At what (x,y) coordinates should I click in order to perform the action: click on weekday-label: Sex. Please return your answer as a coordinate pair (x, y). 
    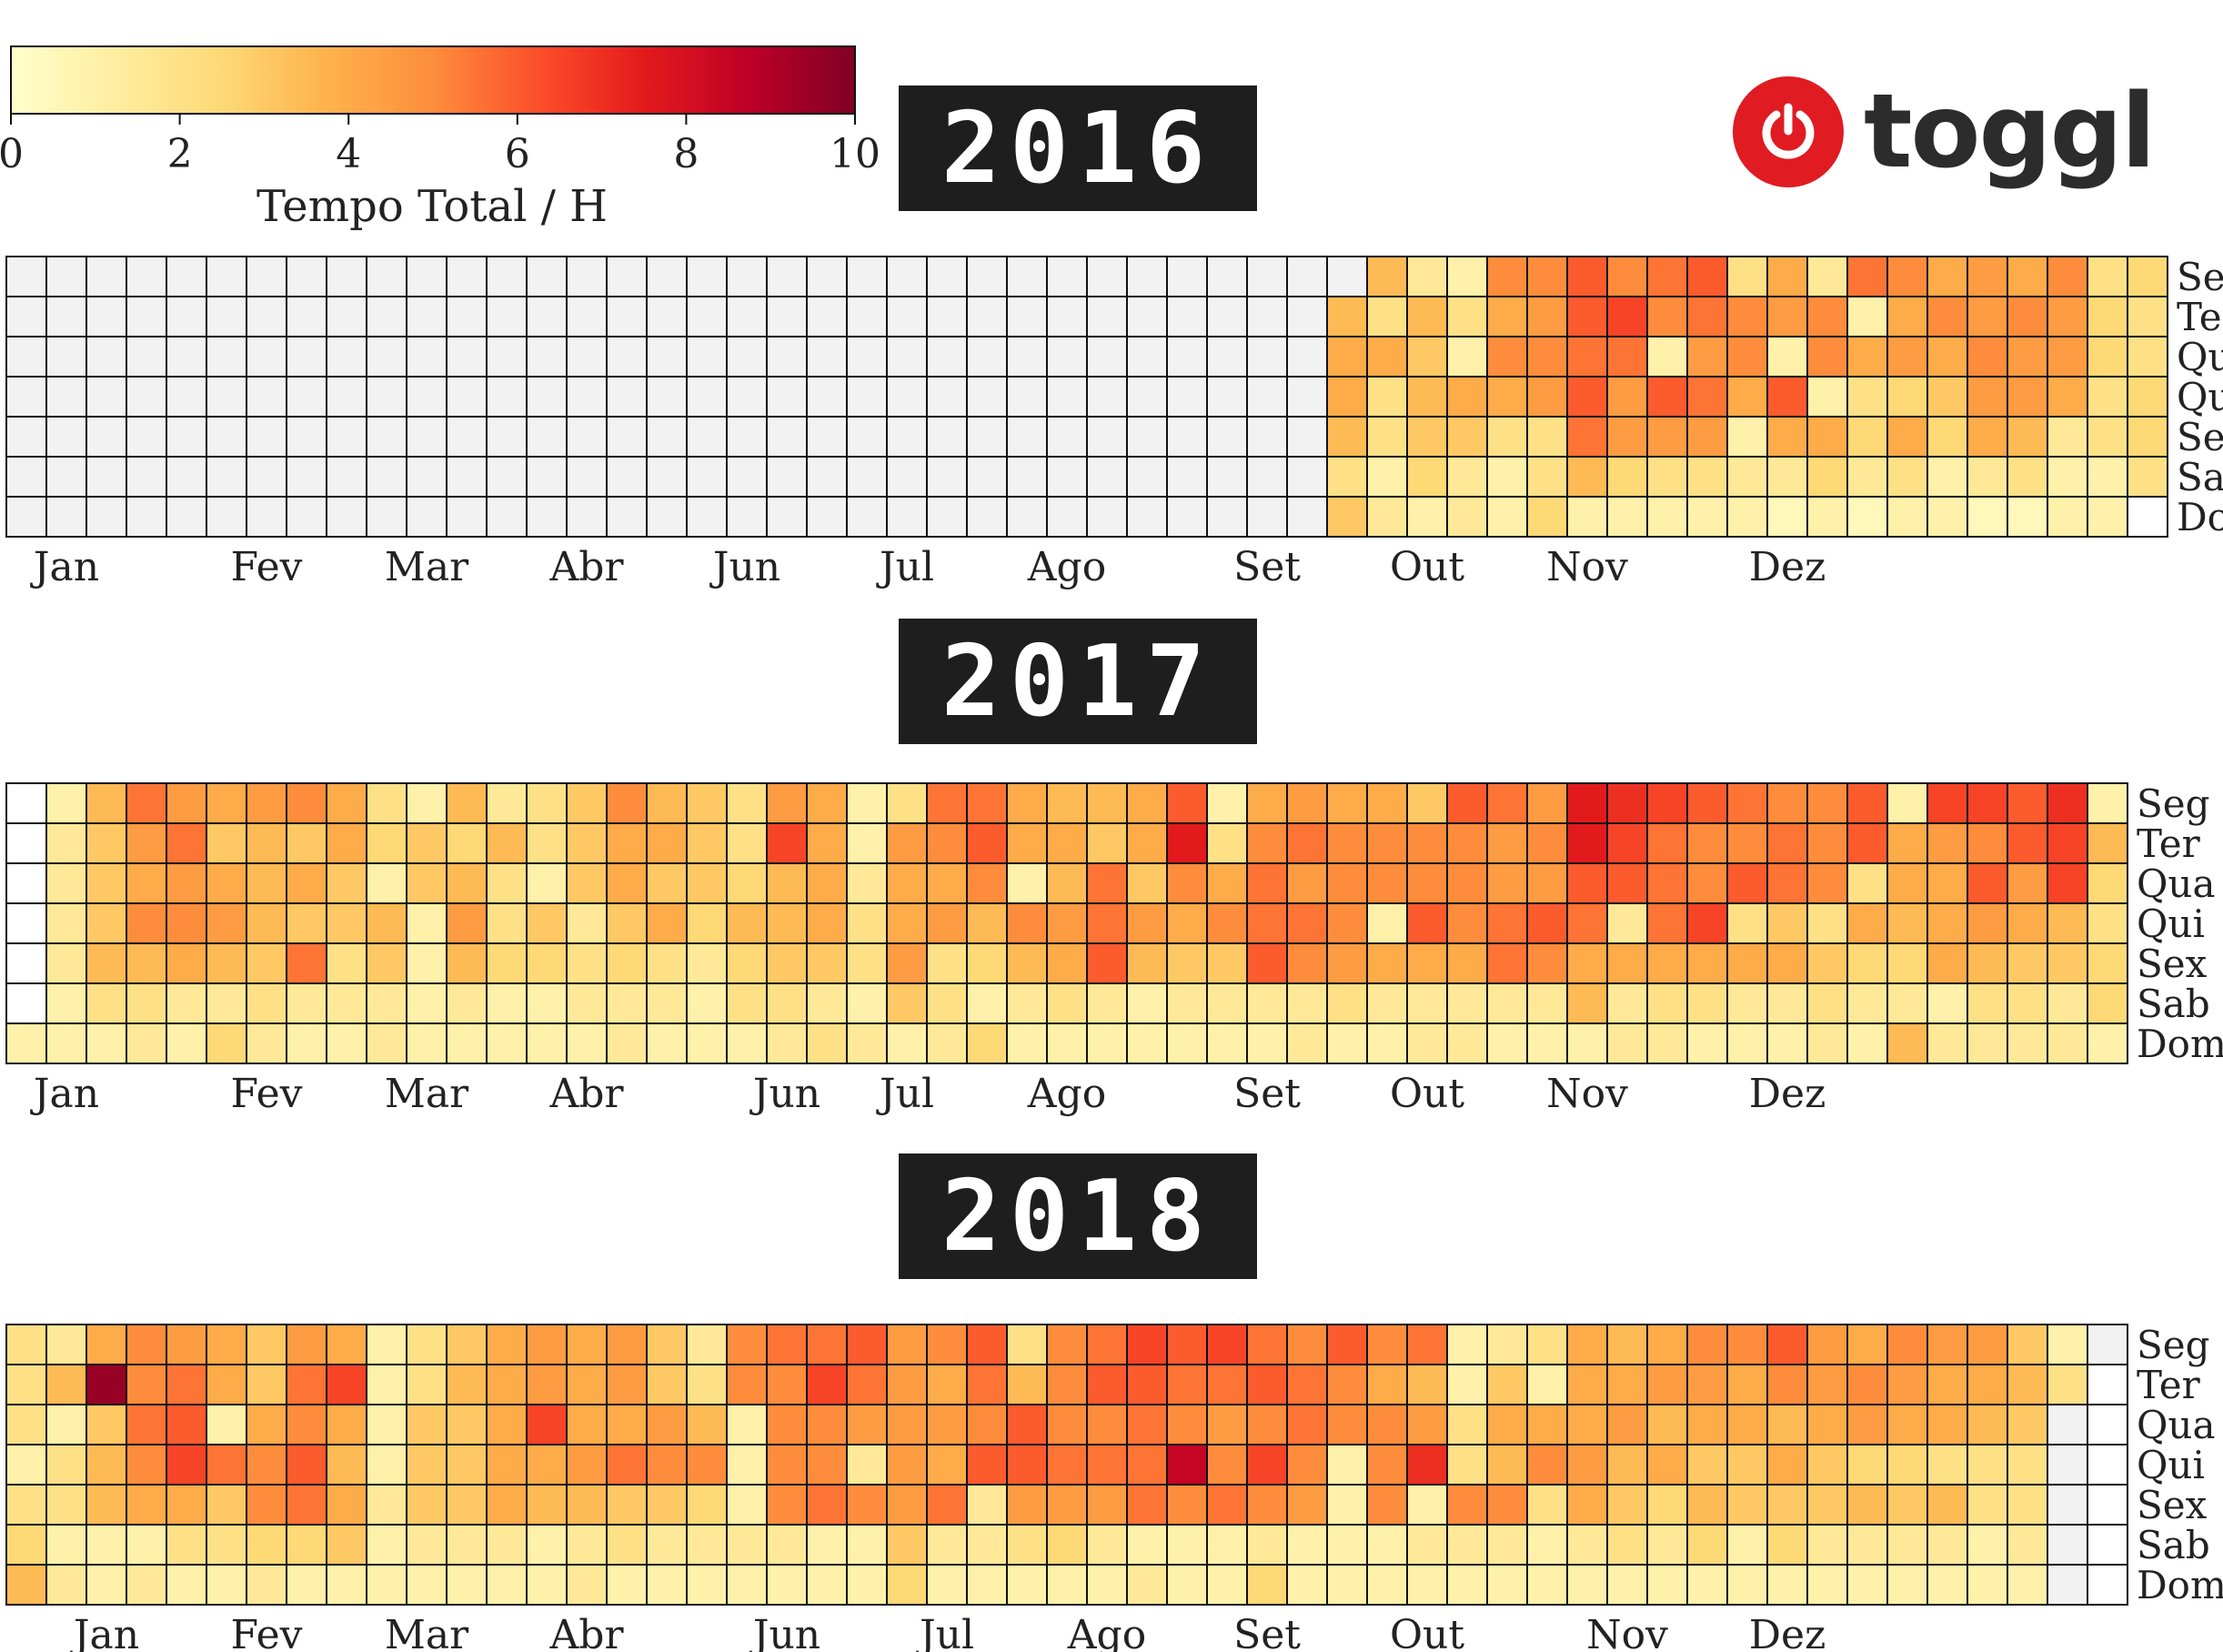
    Looking at the image, I should click on (2172, 1505).